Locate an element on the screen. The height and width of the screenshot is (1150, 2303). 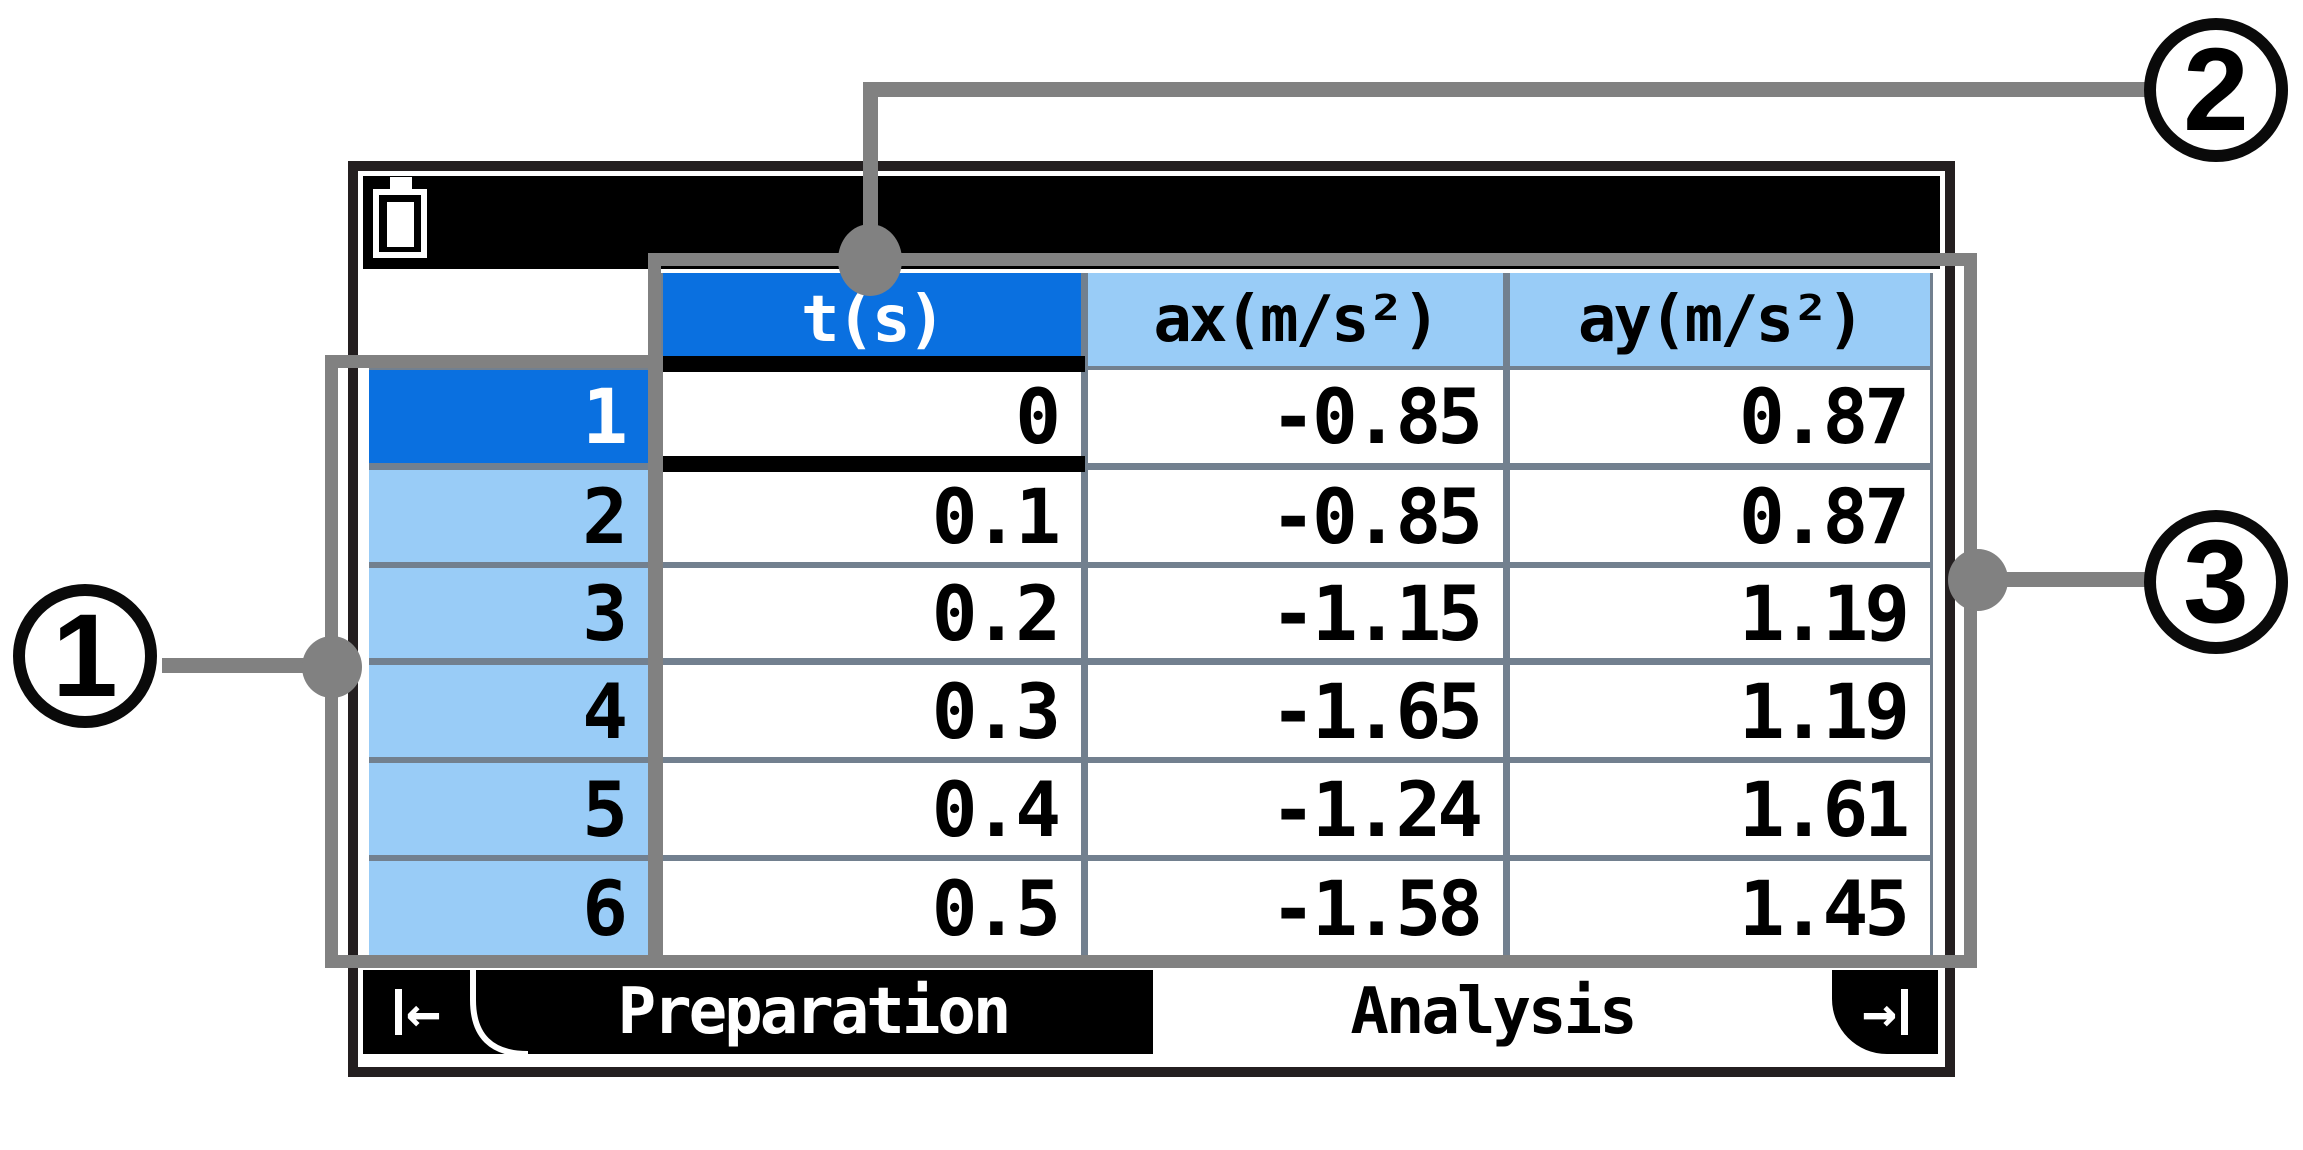
next-tabs-button is located at coordinates (1885, 1012).